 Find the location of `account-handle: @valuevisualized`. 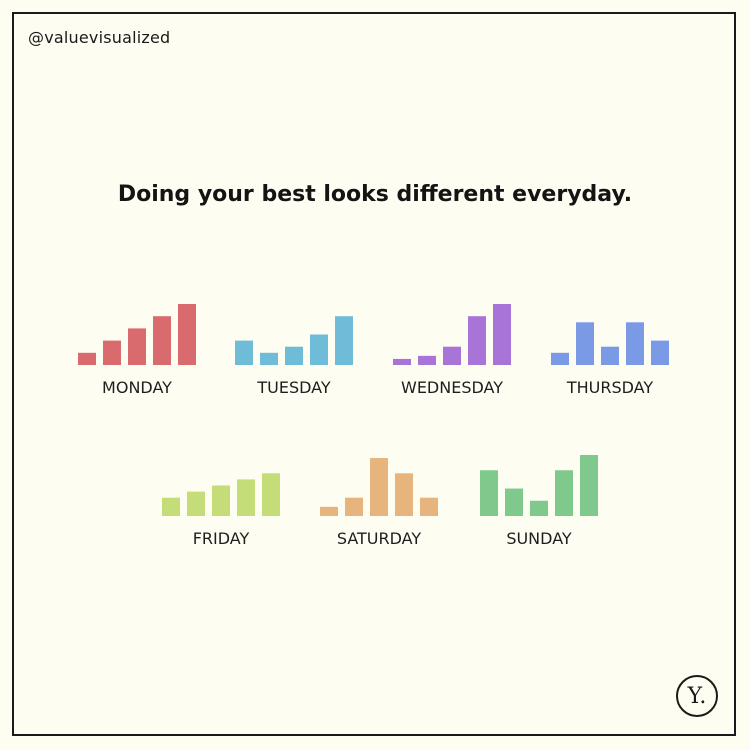

account-handle: @valuevisualized is located at coordinates (99, 37).